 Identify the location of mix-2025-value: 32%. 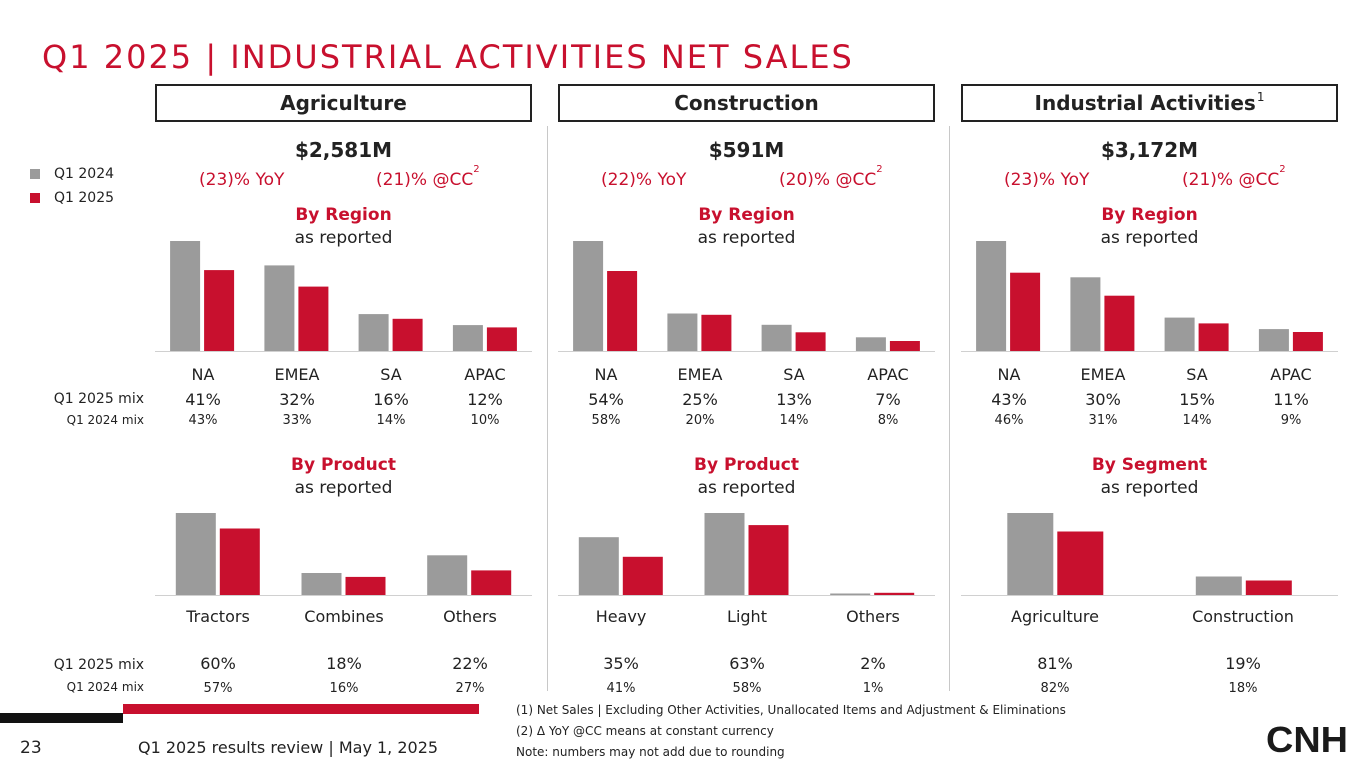
(297, 399).